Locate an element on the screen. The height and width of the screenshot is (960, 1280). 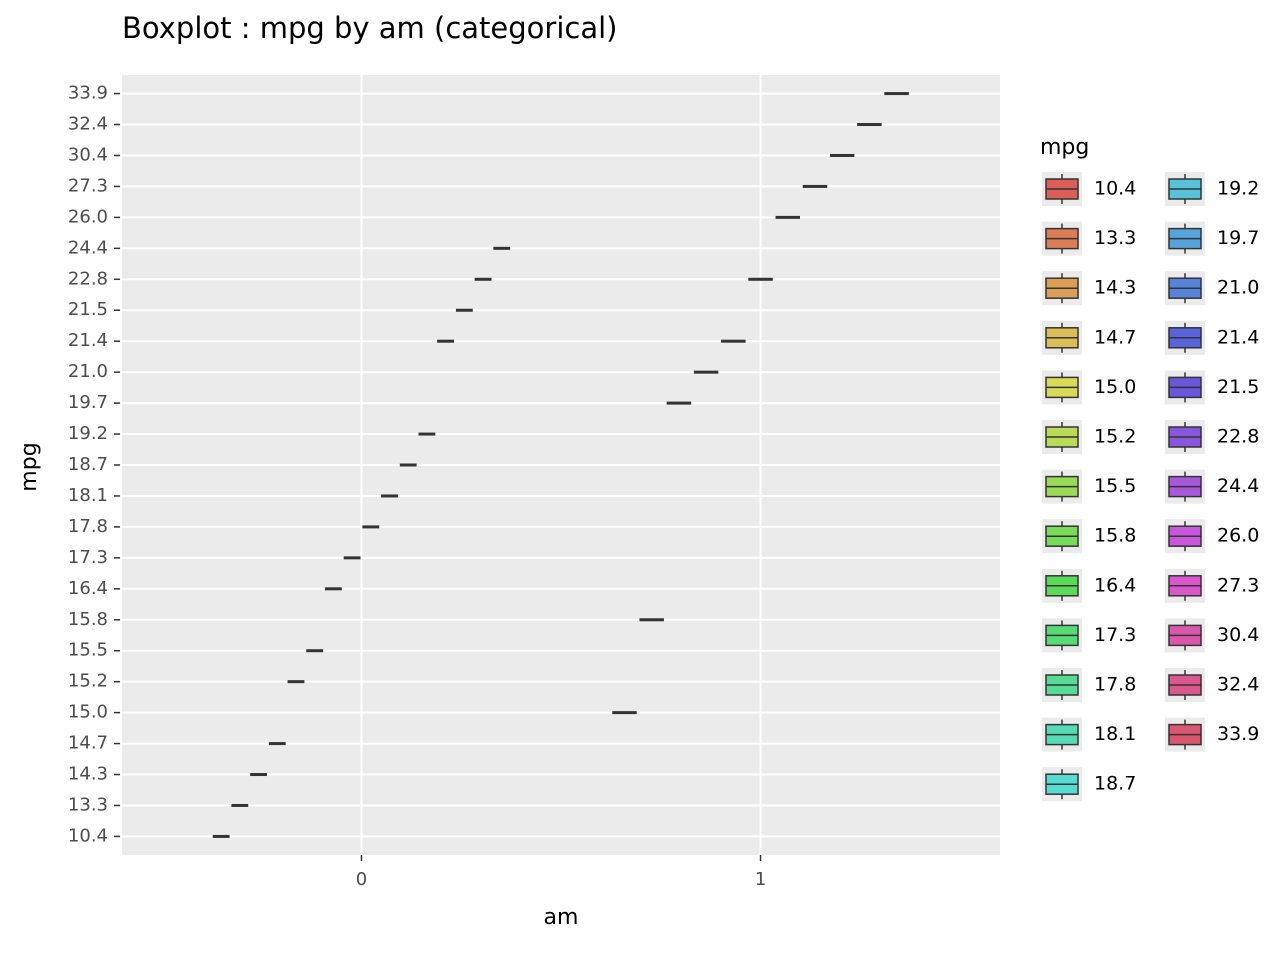
chart-title: Boxplot : mpg by am (categorical) is located at coordinates (369, 28).